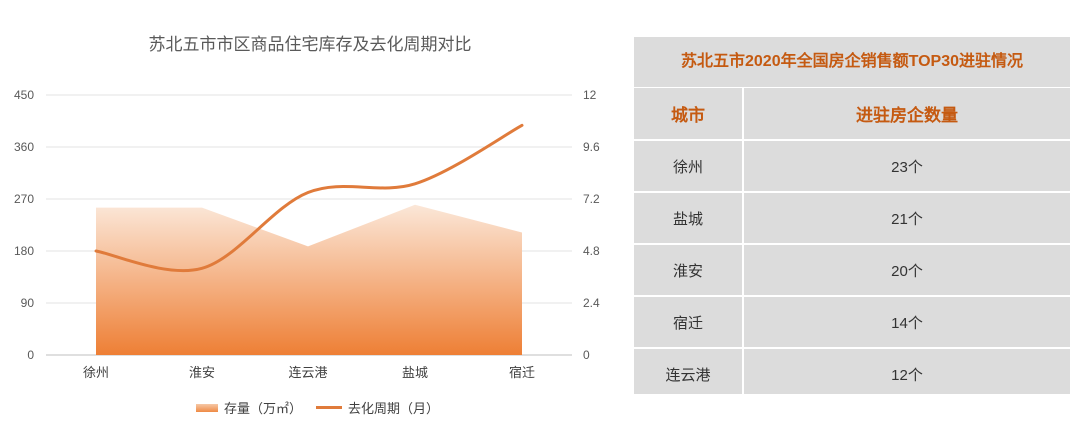 This screenshot has height=423, width=1080. What do you see at coordinates (522, 372) in the screenshot?
I see `x-tick: 宿迁` at bounding box center [522, 372].